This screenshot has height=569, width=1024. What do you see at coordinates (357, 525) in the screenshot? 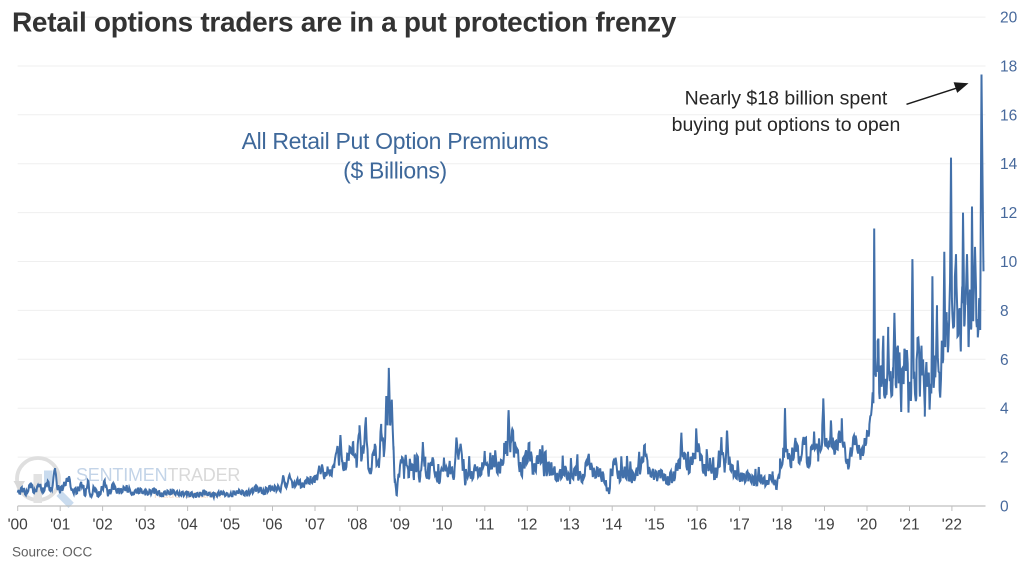
I see `svg-text: '08` at bounding box center [357, 525].